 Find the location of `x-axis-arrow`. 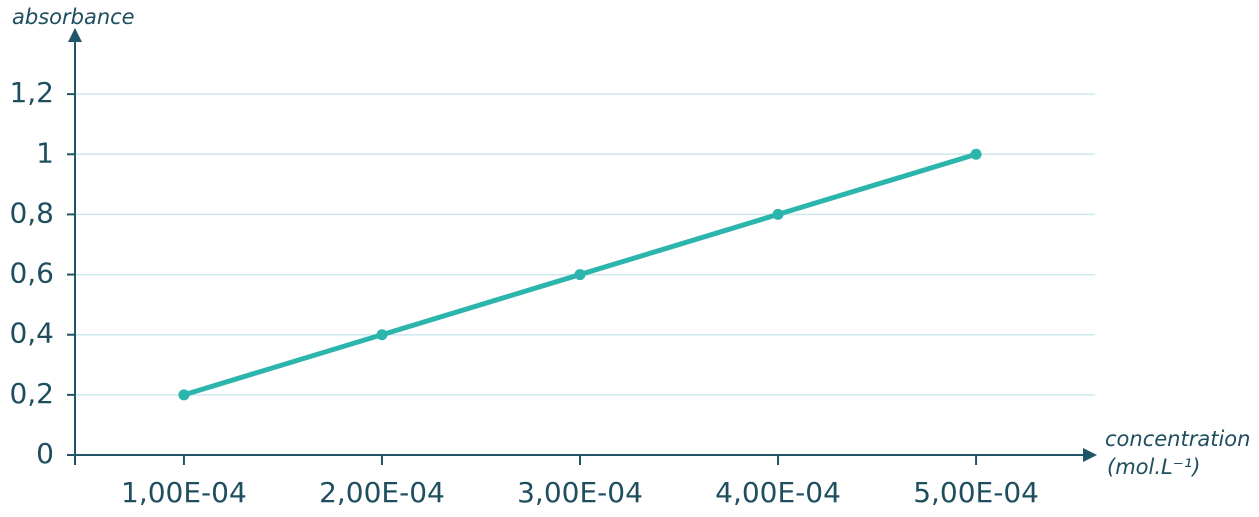

x-axis-arrow is located at coordinates (1090, 455).